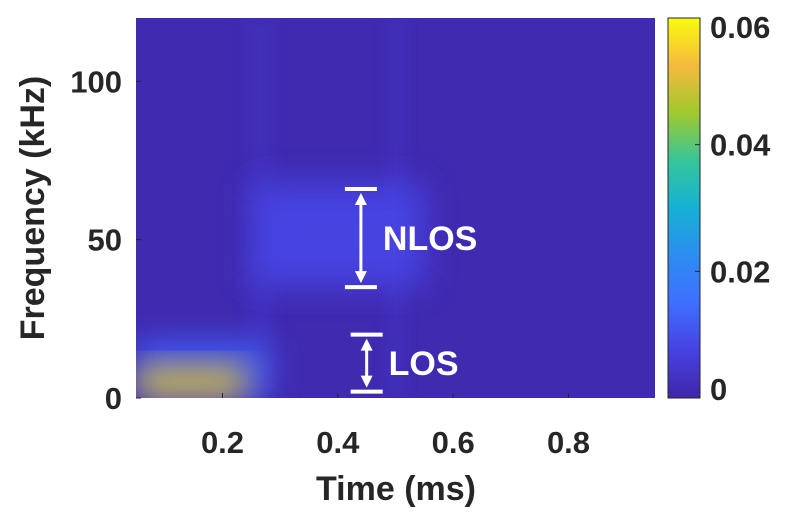 The width and height of the screenshot is (793, 520). I want to click on y-tick-label: 100, so click(96, 81).